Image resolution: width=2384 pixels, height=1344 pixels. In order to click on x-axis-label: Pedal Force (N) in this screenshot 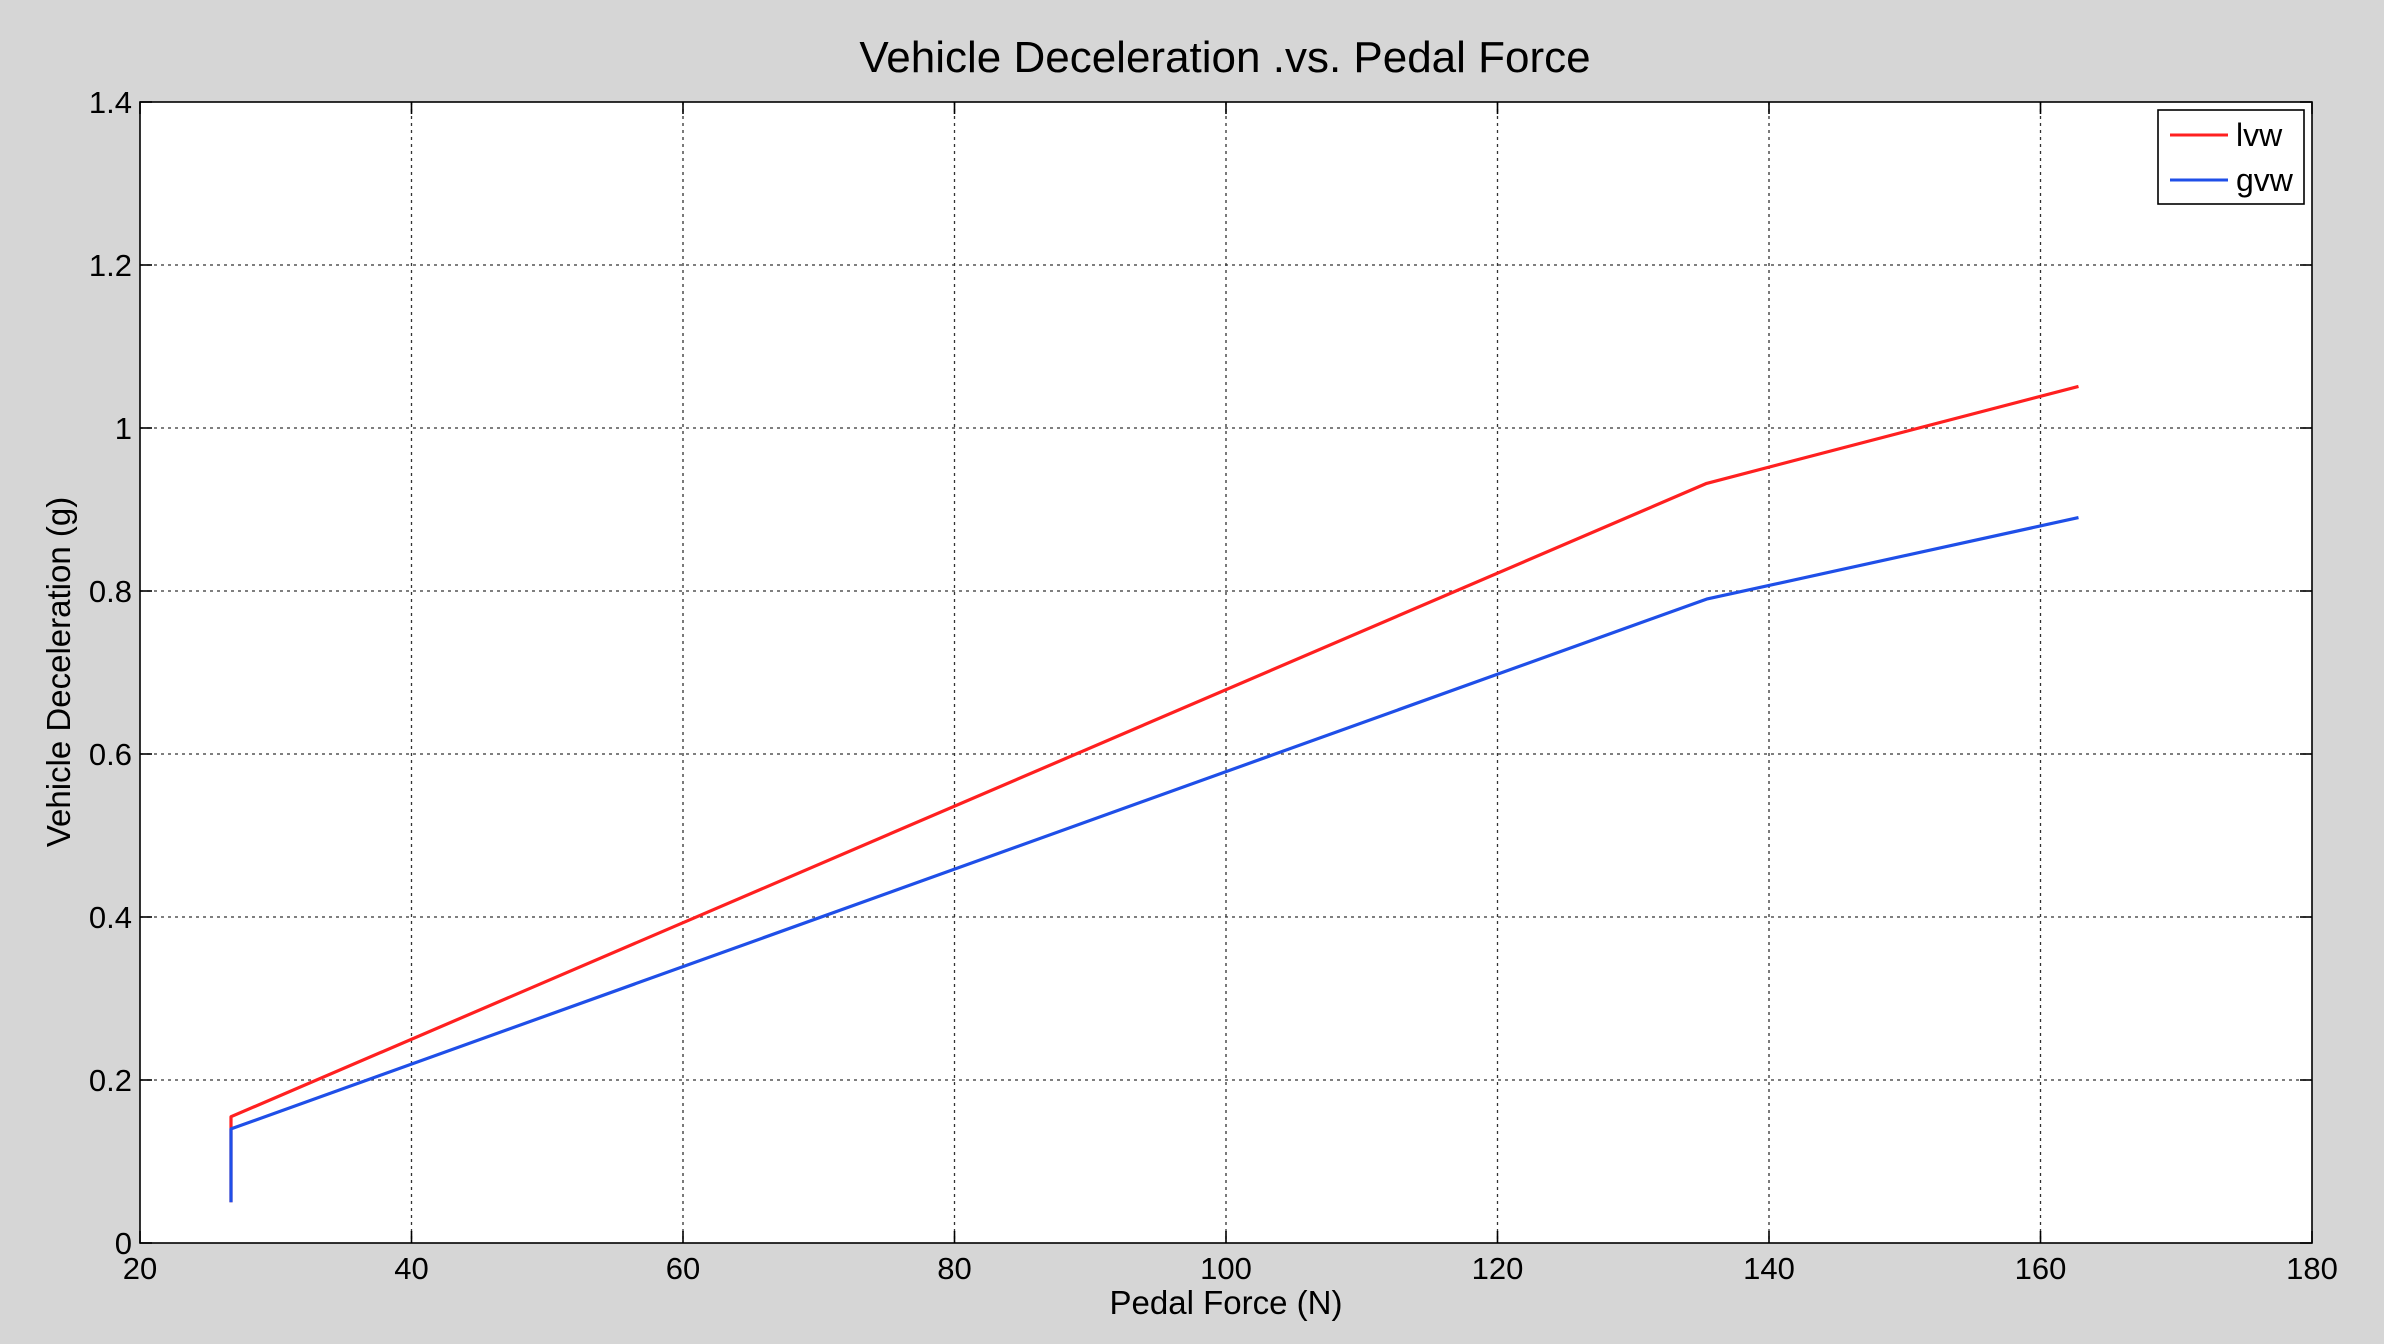, I will do `click(1226, 1302)`.